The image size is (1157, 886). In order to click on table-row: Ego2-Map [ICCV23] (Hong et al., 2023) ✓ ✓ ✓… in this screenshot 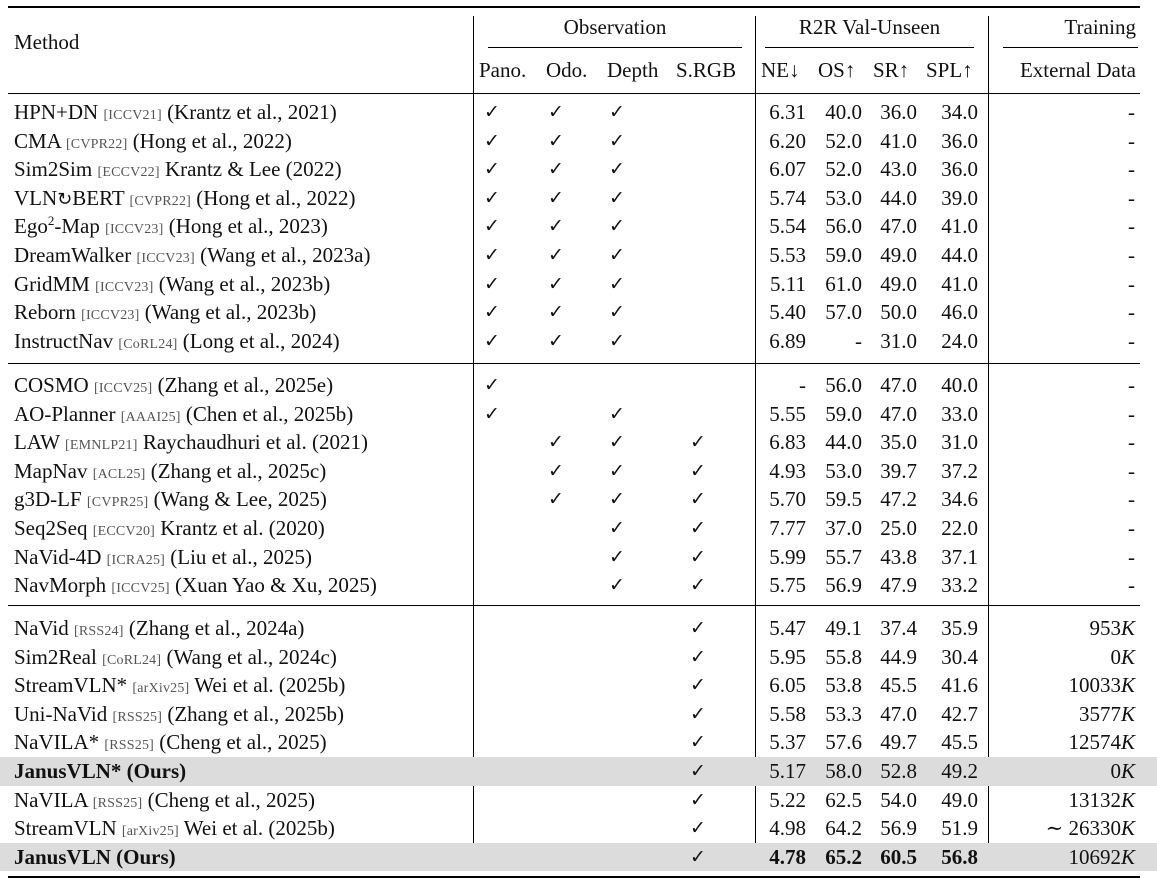, I will do `click(578, 226)`.